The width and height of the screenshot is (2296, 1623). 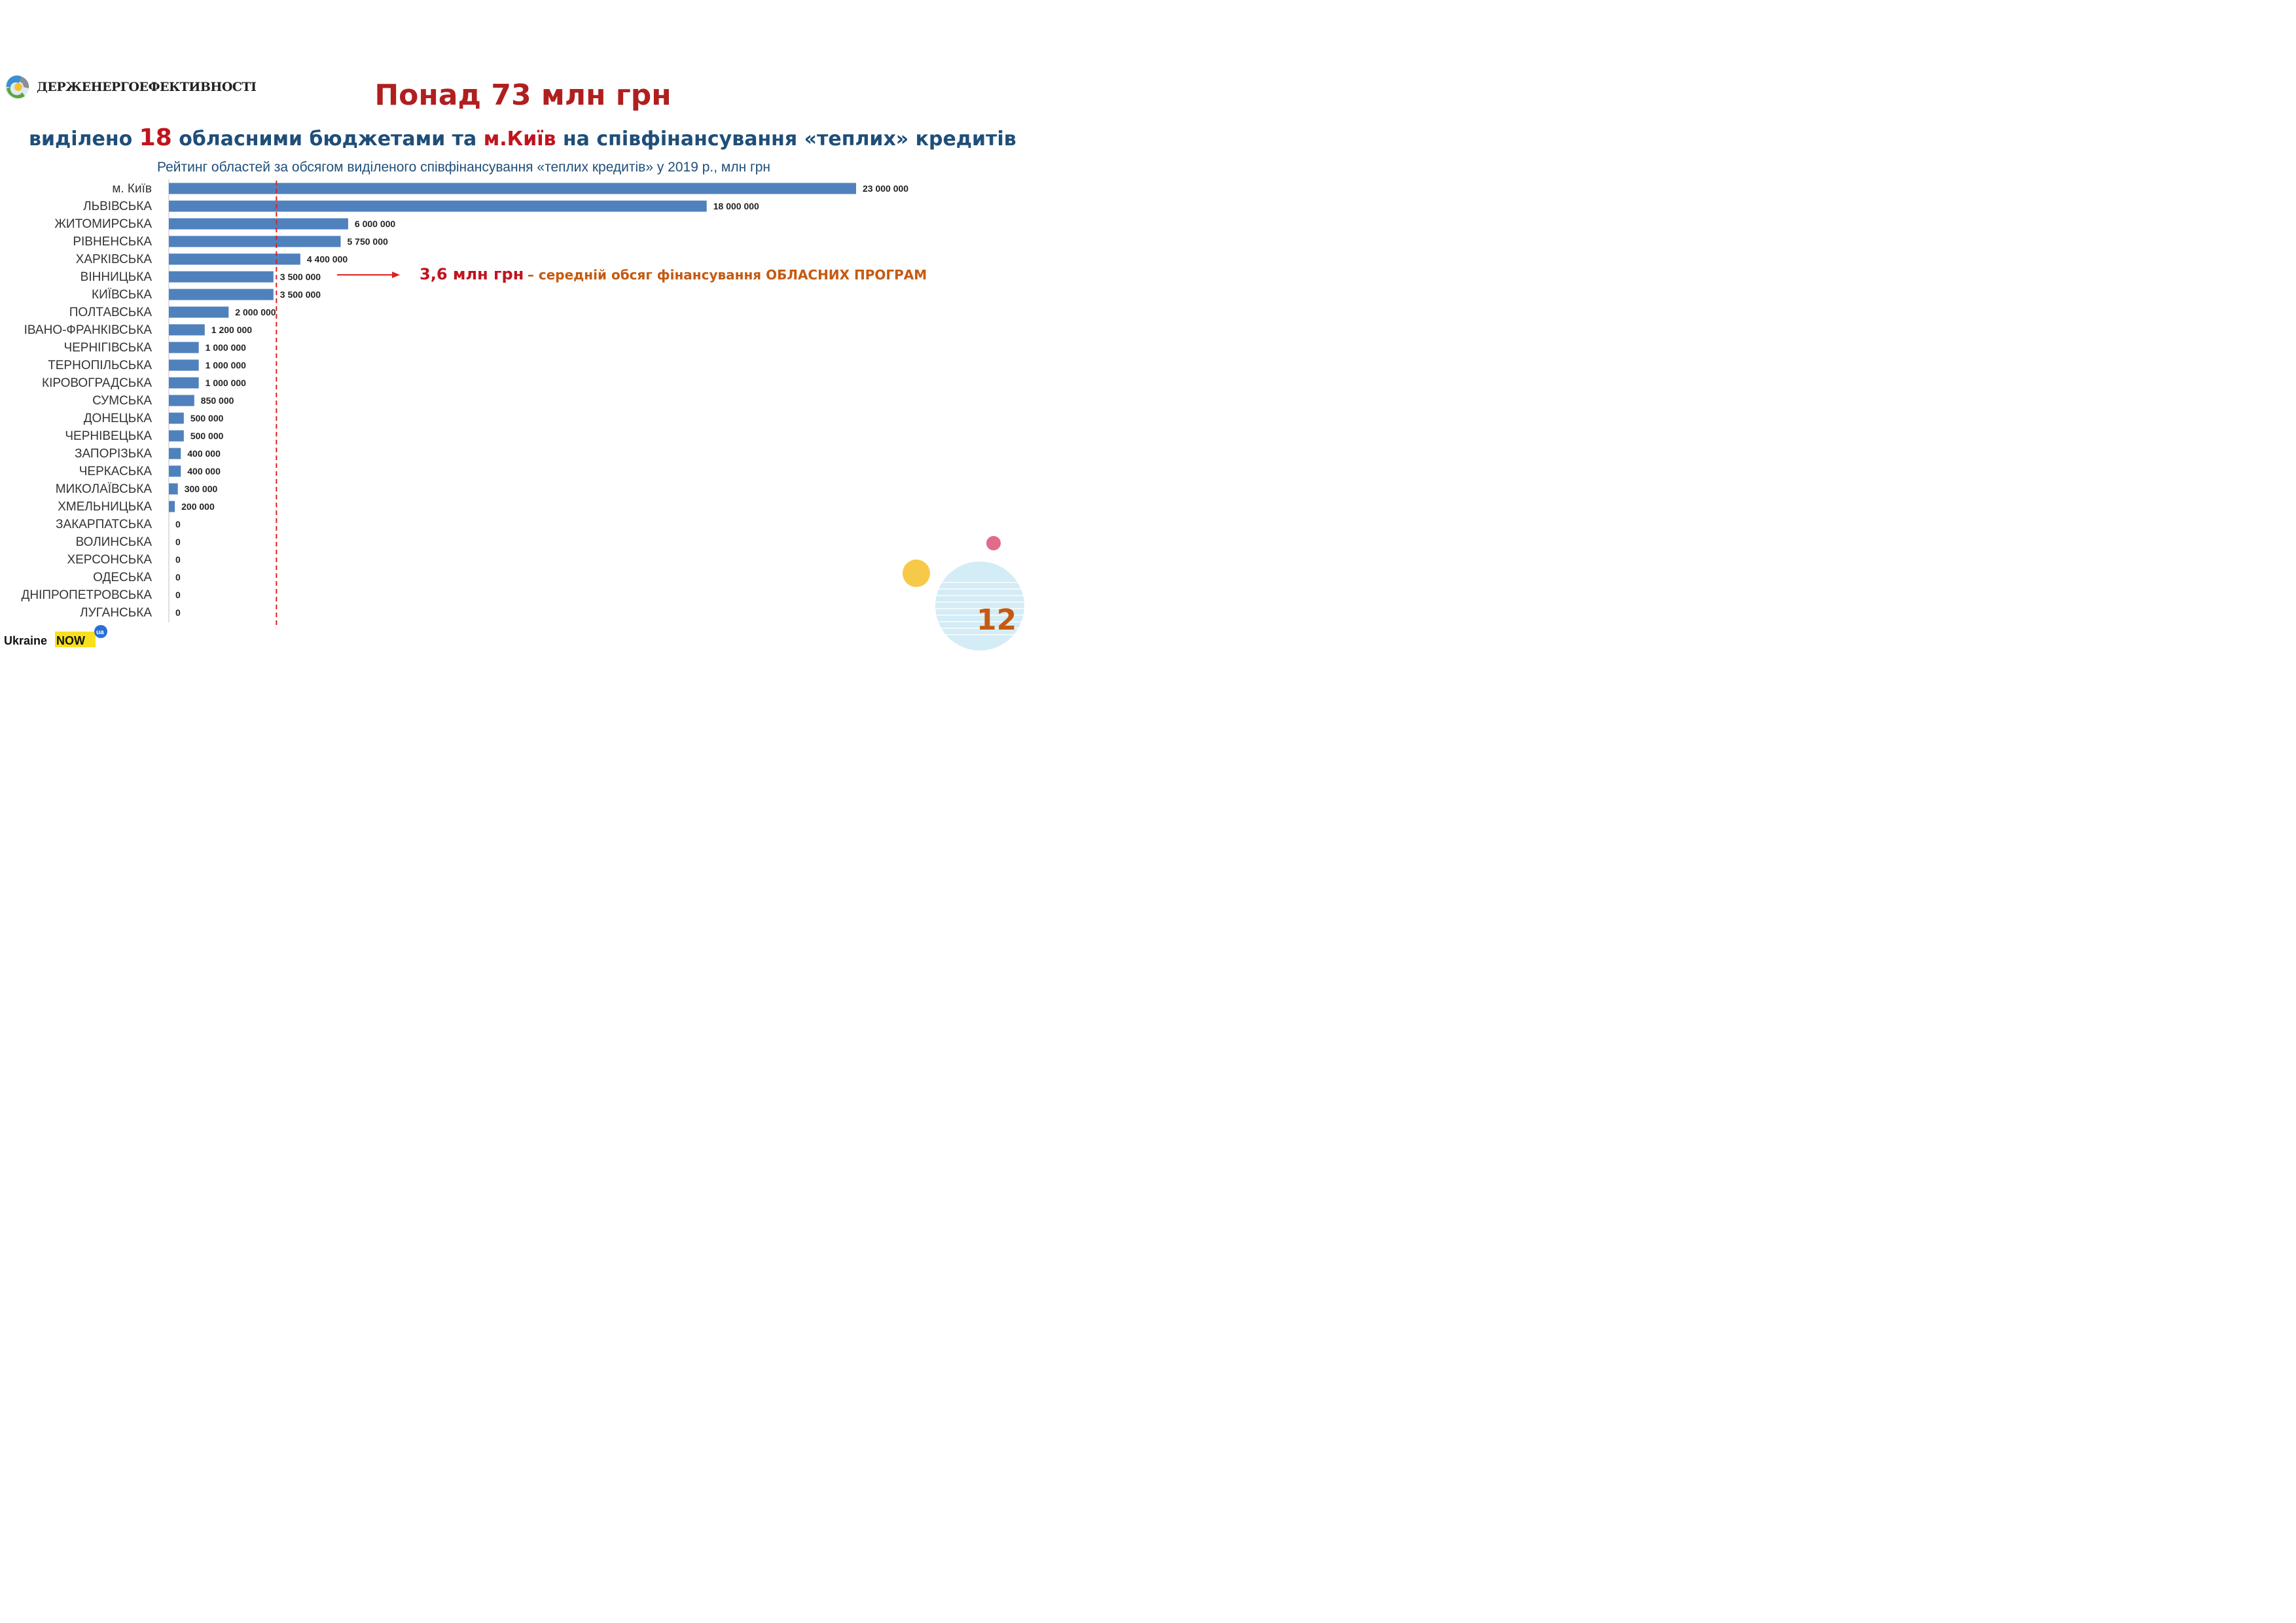 What do you see at coordinates (70, 640) in the screenshot?
I see `ukraine-now-now: NOW` at bounding box center [70, 640].